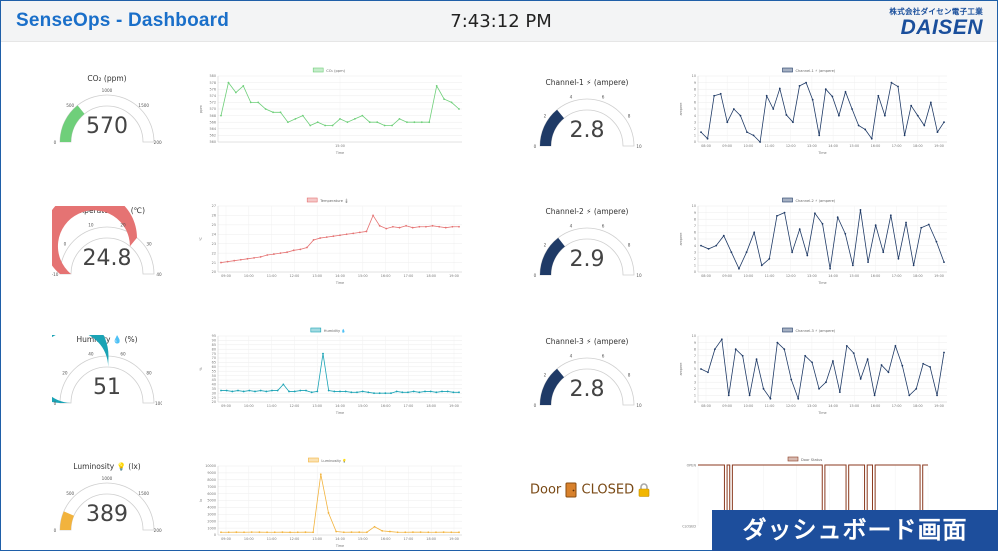 The height and width of the screenshot is (553, 1000). Describe the element at coordinates (854, 276) in the screenshot. I see `x-tick-label: 15:00` at that location.